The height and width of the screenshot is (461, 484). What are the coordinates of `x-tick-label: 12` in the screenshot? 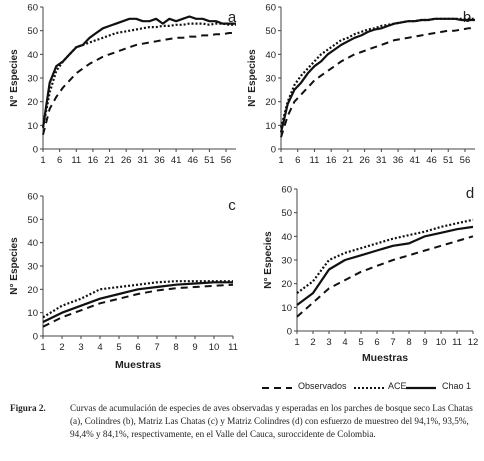 It's located at (473, 342).